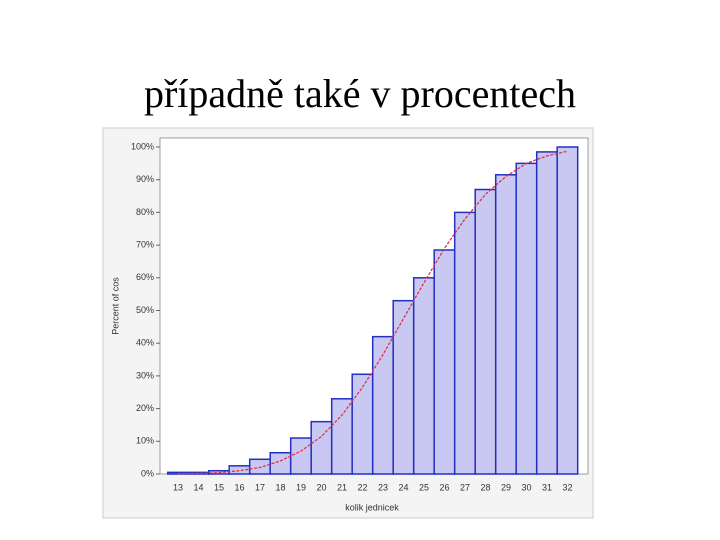 This screenshot has height=540, width=720. What do you see at coordinates (115, 306) in the screenshot?
I see `y-axis-label: Percent of cos` at bounding box center [115, 306].